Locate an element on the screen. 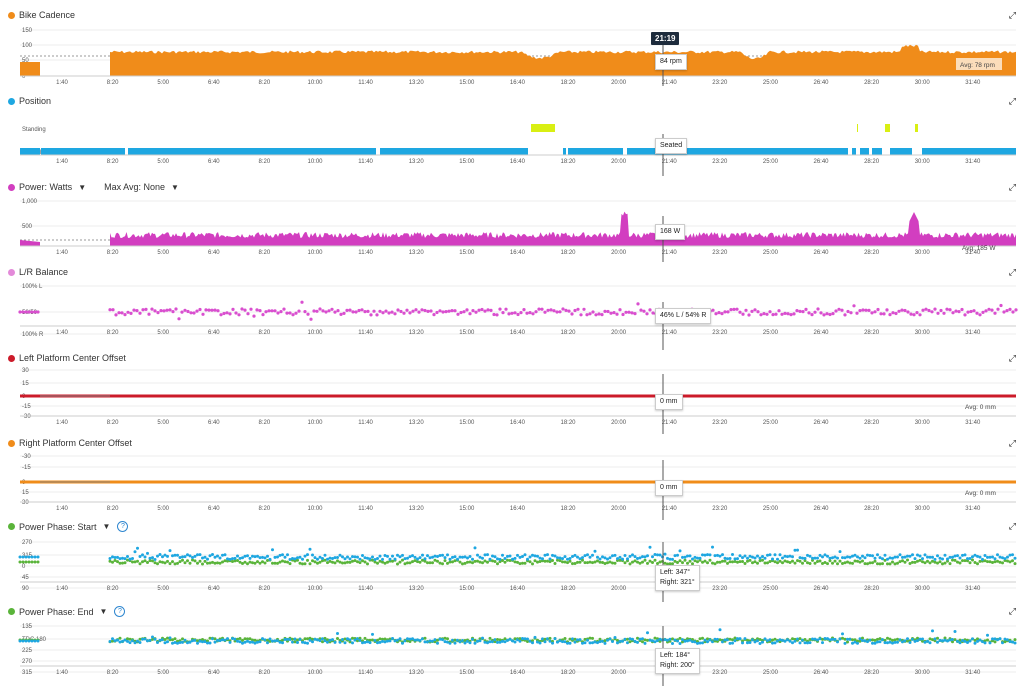 The width and height of the screenshot is (1024, 686). x-tick-label: 21:40 is located at coordinates (670, 333).